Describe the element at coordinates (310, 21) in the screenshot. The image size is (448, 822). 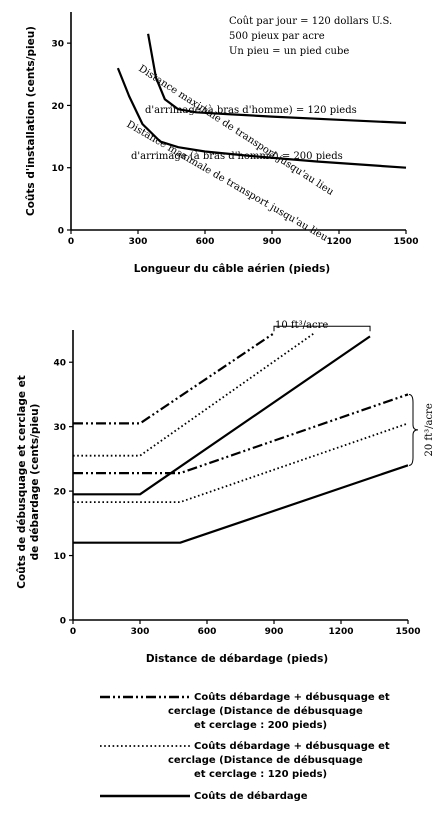
I see `annotation-text: Coût par jour = 120 dollars U.S.` at that location.